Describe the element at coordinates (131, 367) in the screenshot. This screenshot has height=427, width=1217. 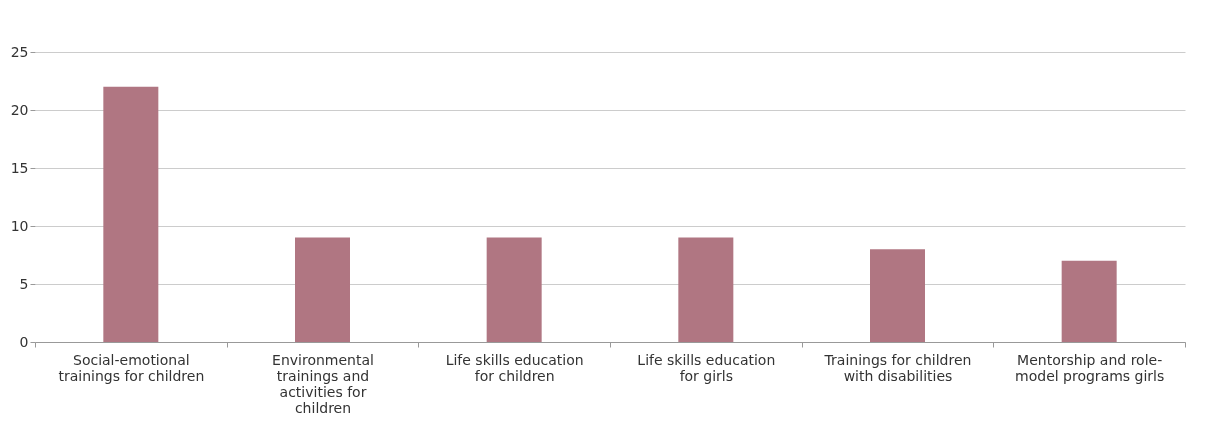
I see `x-tick-label: Social-emotional trainings for children` at that location.